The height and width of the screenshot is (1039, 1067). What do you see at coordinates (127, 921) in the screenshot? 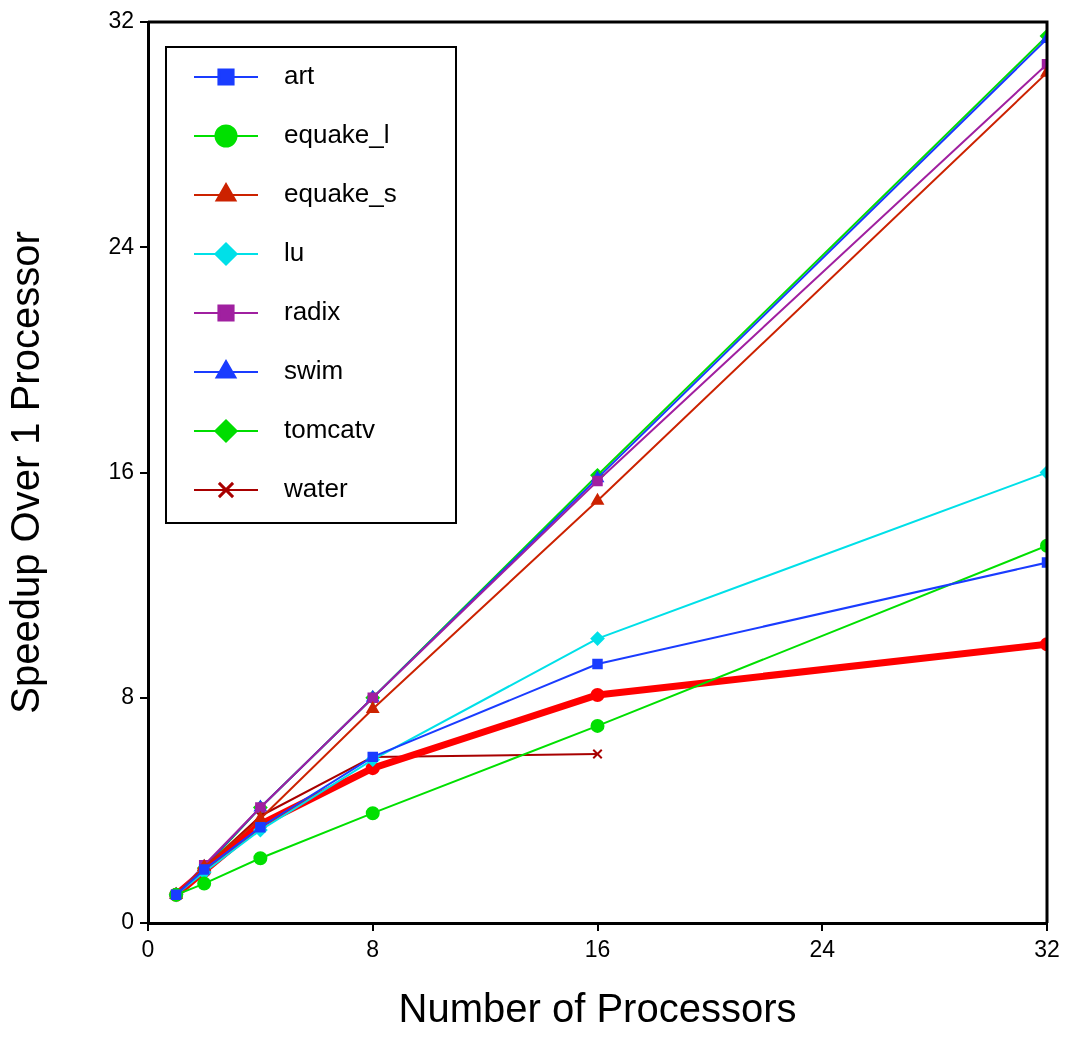
I see `y-tick-label: 0` at bounding box center [127, 921].